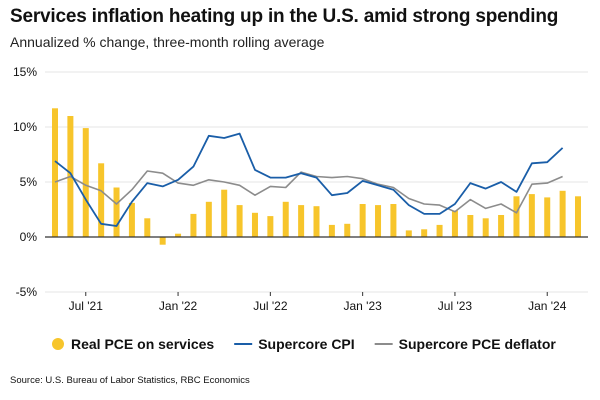  Describe the element at coordinates (142, 344) in the screenshot. I see `legend-label: Real PCE on services` at that location.